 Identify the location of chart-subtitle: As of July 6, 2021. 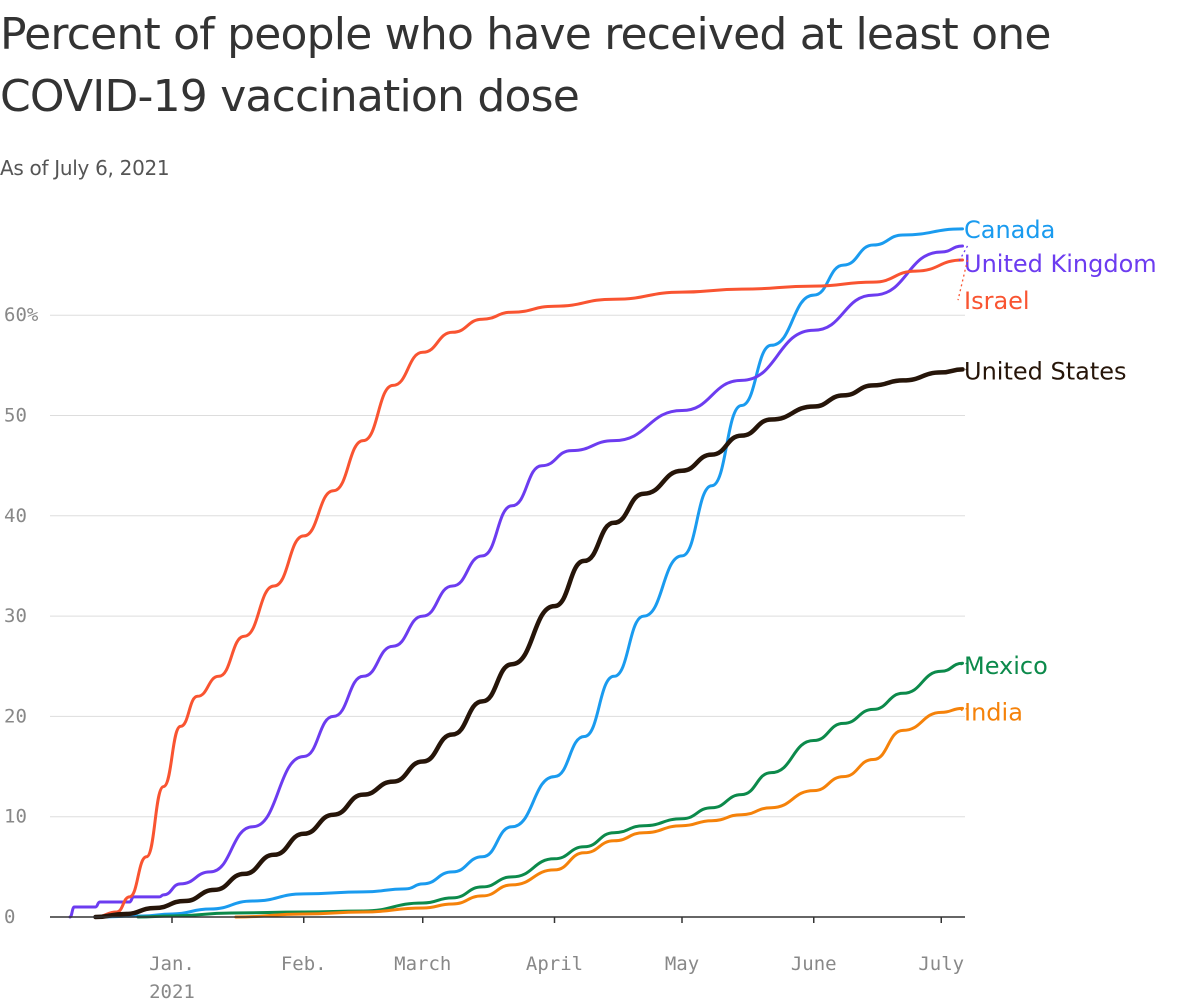
(85, 168).